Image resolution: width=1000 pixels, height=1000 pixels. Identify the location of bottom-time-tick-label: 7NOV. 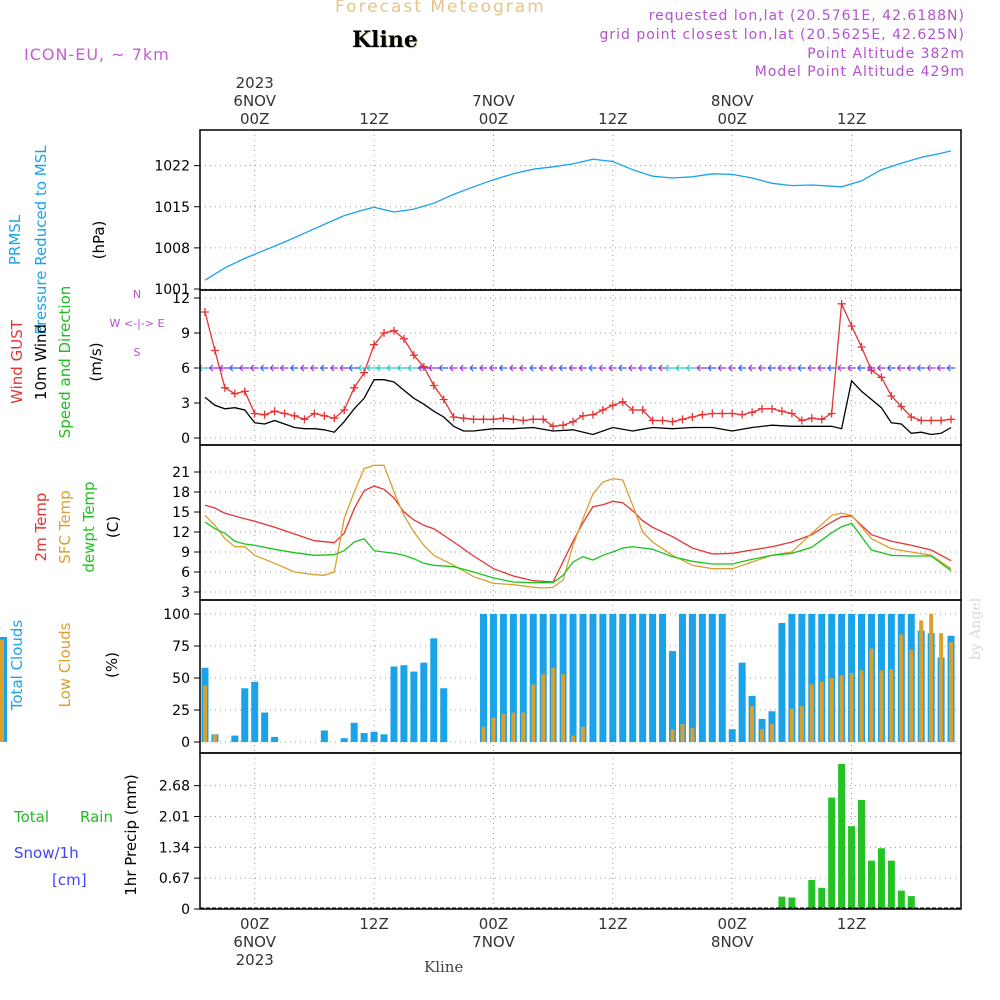
(493, 942).